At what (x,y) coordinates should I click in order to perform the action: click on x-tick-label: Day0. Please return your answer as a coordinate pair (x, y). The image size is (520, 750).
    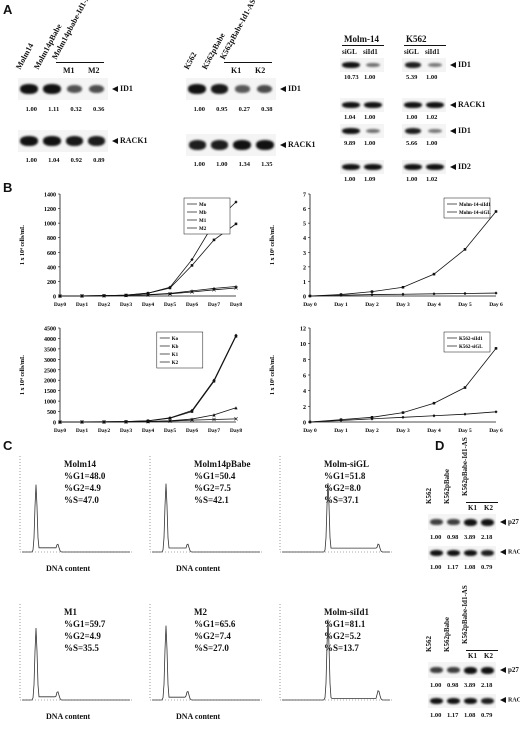
    Looking at the image, I should click on (60, 431).